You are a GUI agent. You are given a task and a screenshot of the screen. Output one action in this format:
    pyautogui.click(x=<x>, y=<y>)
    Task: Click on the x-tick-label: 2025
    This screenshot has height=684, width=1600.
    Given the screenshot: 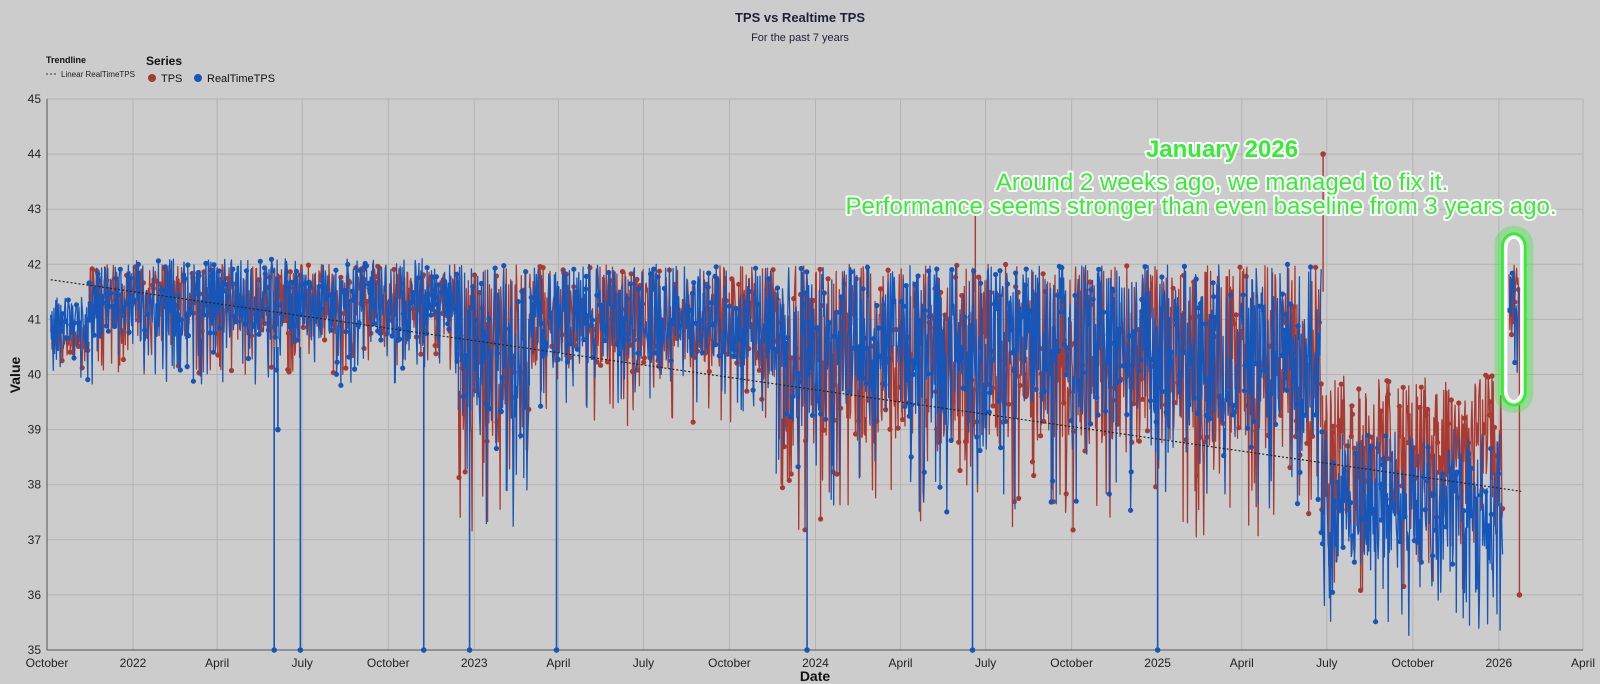 What is the action you would take?
    pyautogui.click(x=1157, y=663)
    